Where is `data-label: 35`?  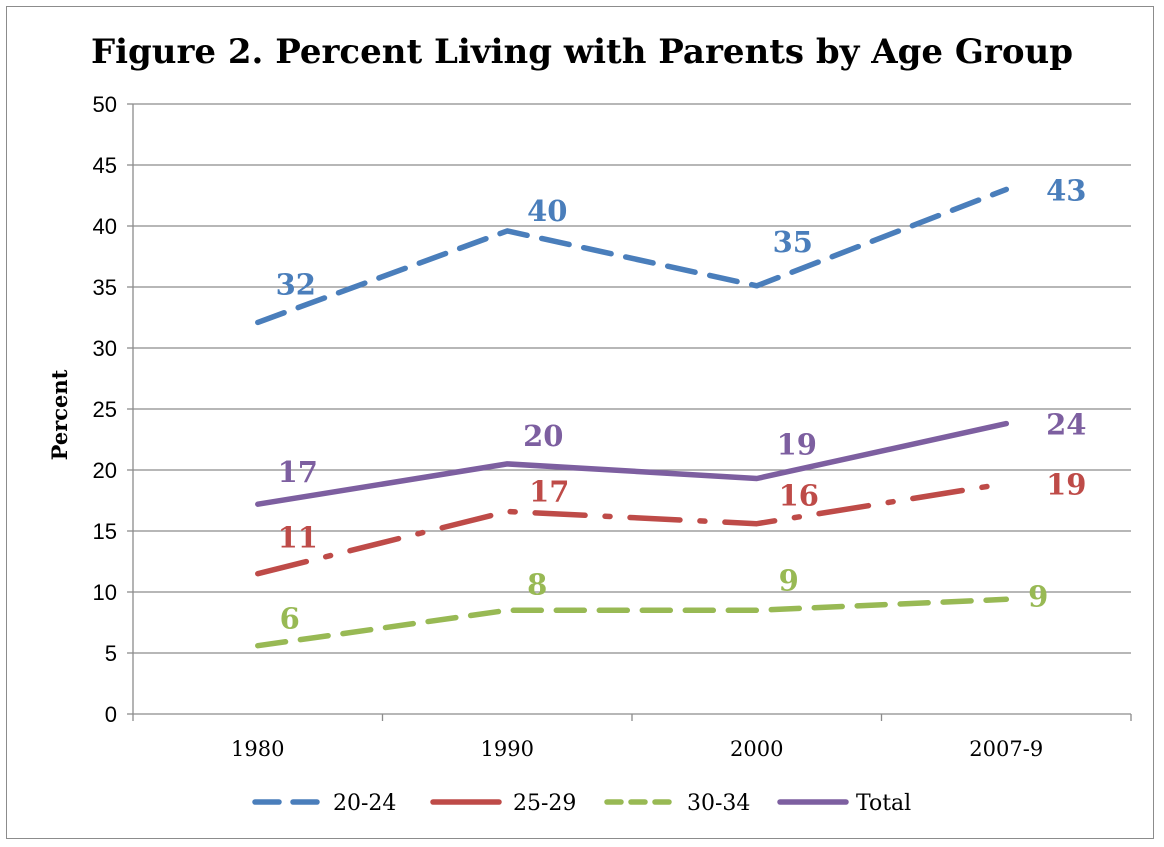 data-label: 35 is located at coordinates (793, 242).